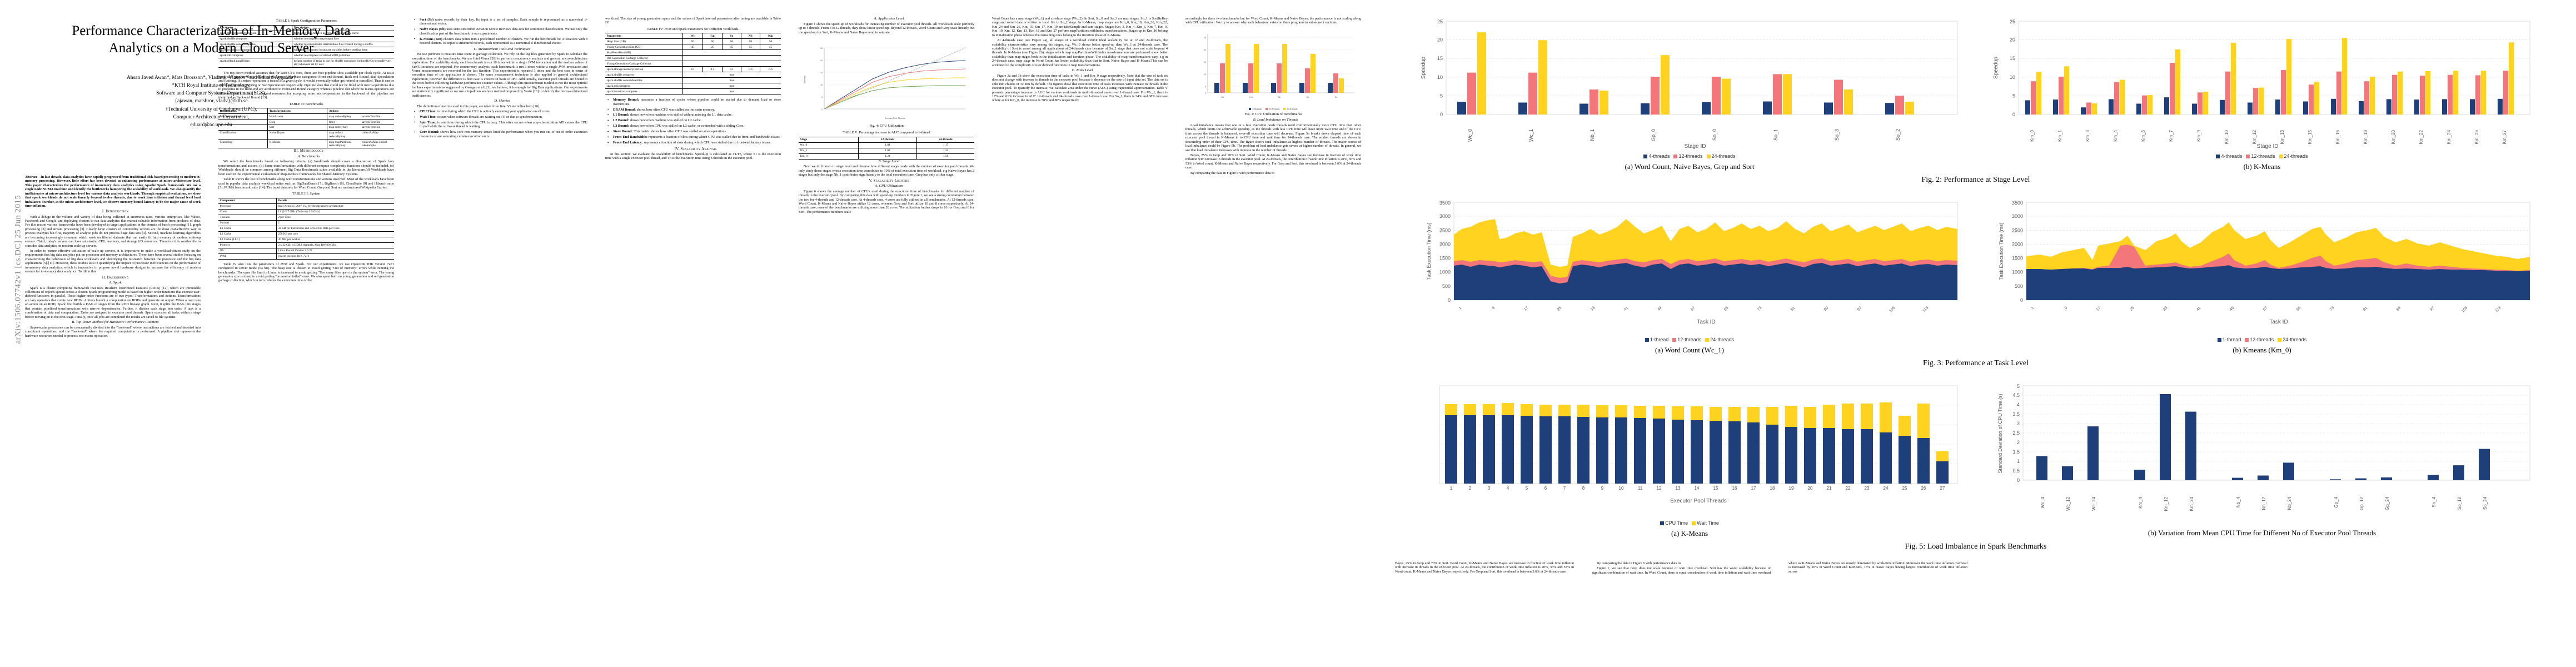 This screenshot has width=2576, height=667. What do you see at coordinates (243, 111) in the screenshot?
I see `table-2-header-0: Benchmarks` at bounding box center [243, 111].